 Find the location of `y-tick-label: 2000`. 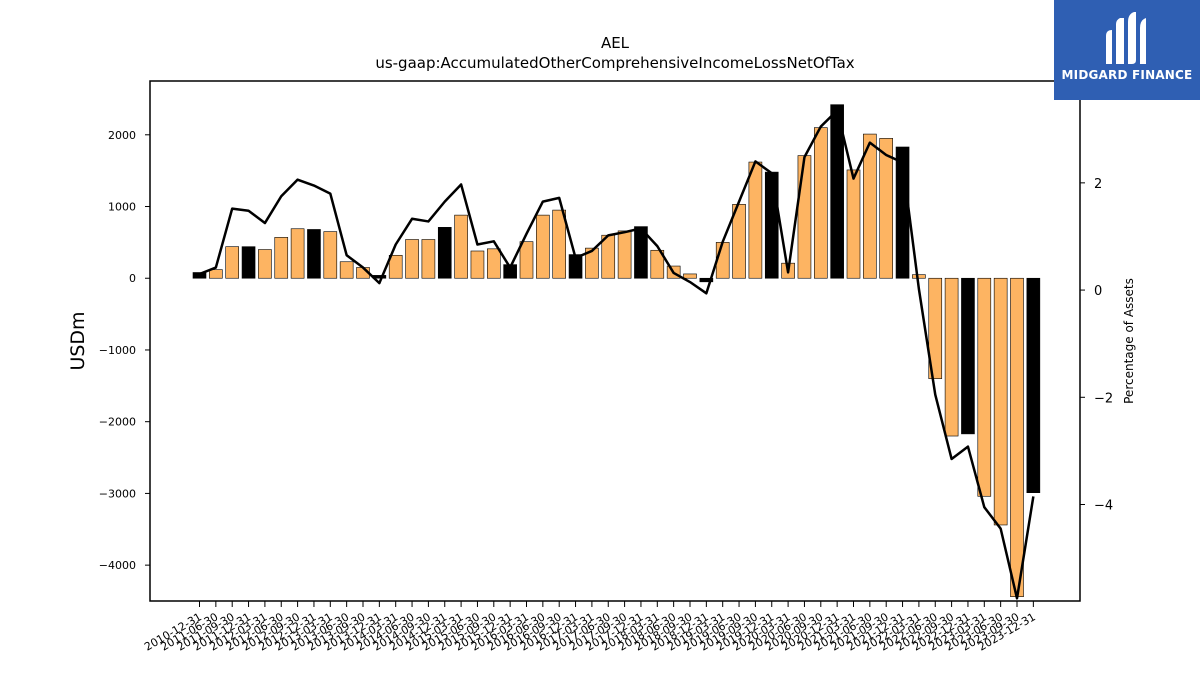

y-tick-label: 2000 is located at coordinates (122, 135).